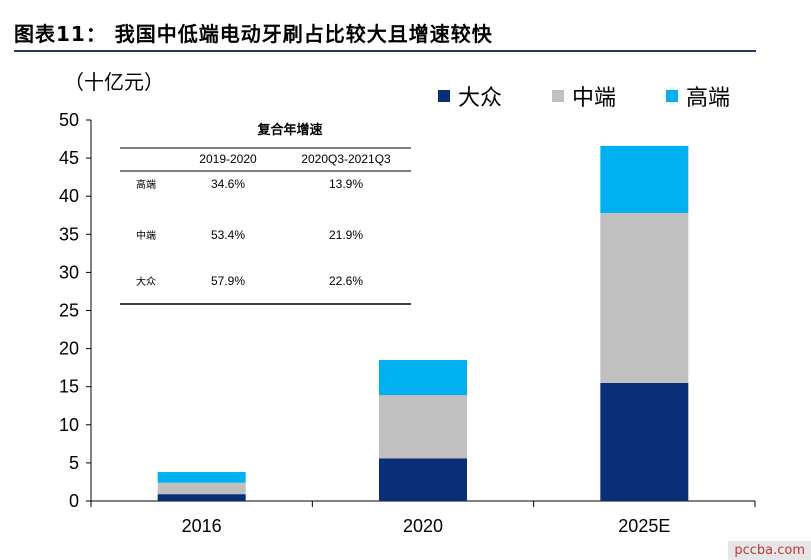 The image size is (811, 560). What do you see at coordinates (346, 281) in the screenshot?
I see `table-cell-mass-2: 22.6%` at bounding box center [346, 281].